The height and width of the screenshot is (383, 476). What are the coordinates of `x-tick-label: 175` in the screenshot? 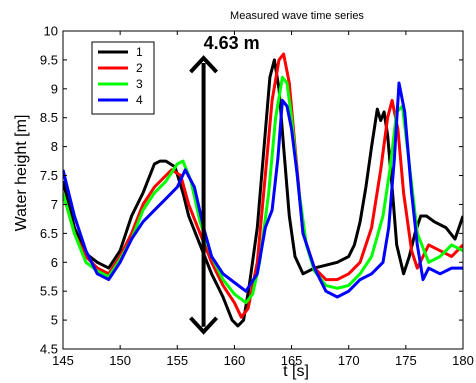 It's located at (406, 360).